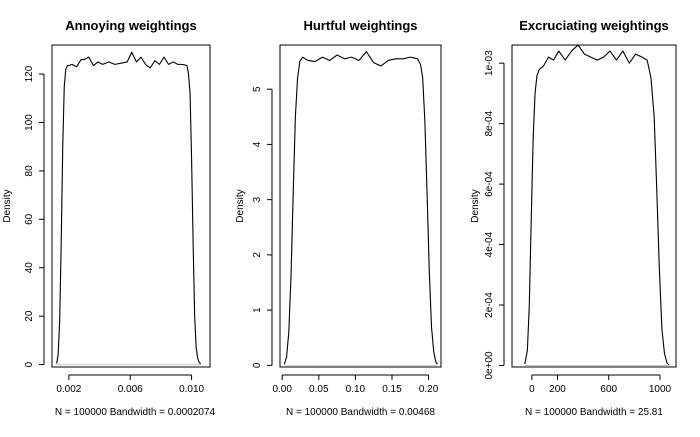  I want to click on density-curve, so click(129, 208).